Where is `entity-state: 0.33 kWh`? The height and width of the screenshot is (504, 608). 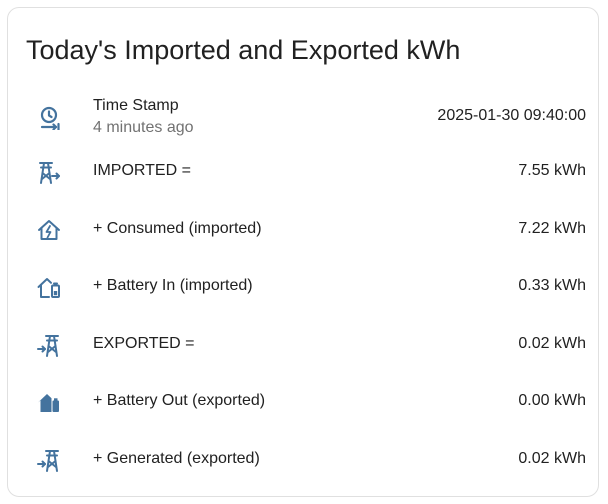
entity-state: 0.33 kWh is located at coordinates (552, 285).